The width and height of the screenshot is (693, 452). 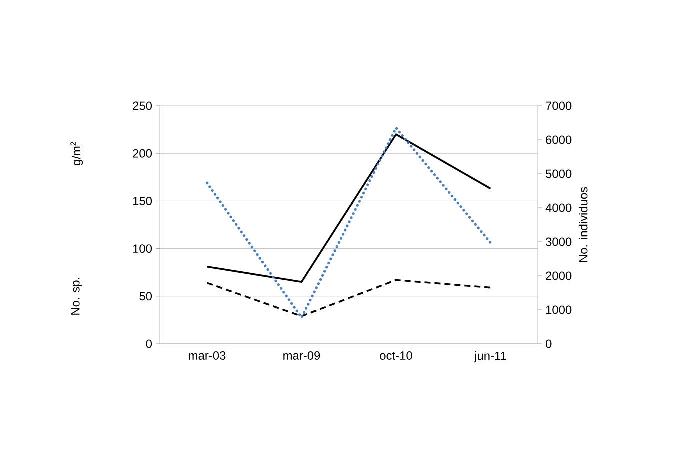 What do you see at coordinates (207, 356) in the screenshot?
I see `x-tick-label: mar-03` at bounding box center [207, 356].